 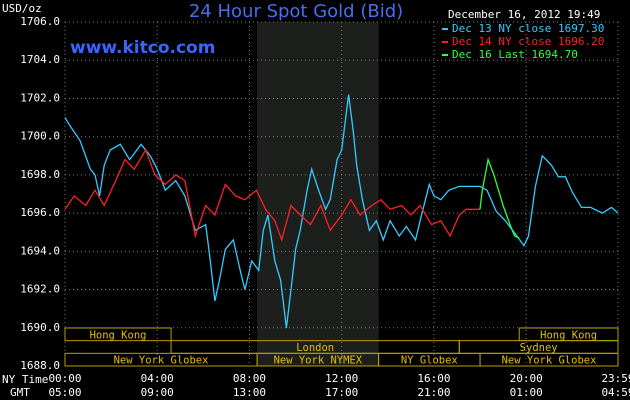 What do you see at coordinates (142, 48) in the screenshot?
I see `watermark: www.kitco.com` at bounding box center [142, 48].